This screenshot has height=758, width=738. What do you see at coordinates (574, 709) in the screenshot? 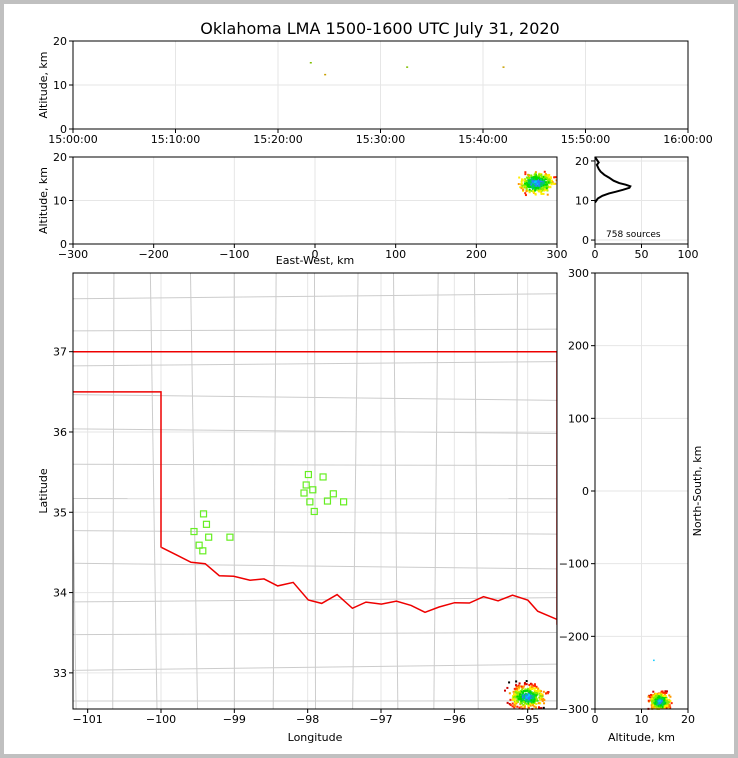
I see `y-tick-label: −300` at bounding box center [574, 709].